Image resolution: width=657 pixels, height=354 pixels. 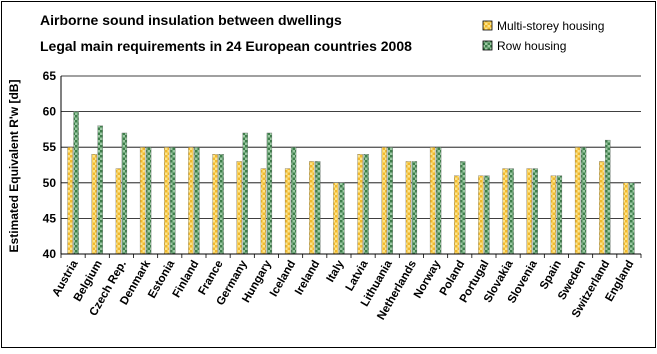 What do you see at coordinates (269, 193) in the screenshot?
I see `bar-row-housing-hungary` at bounding box center [269, 193].